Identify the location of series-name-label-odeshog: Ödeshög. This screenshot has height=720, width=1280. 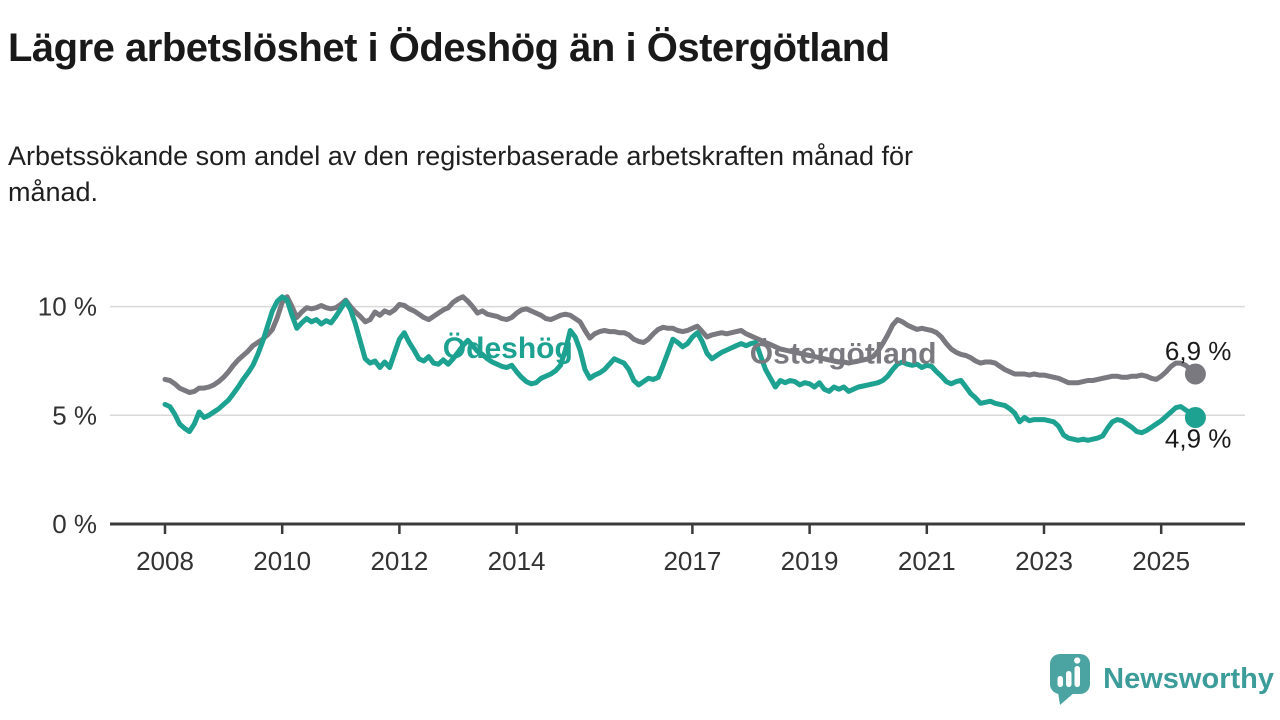
(508, 348).